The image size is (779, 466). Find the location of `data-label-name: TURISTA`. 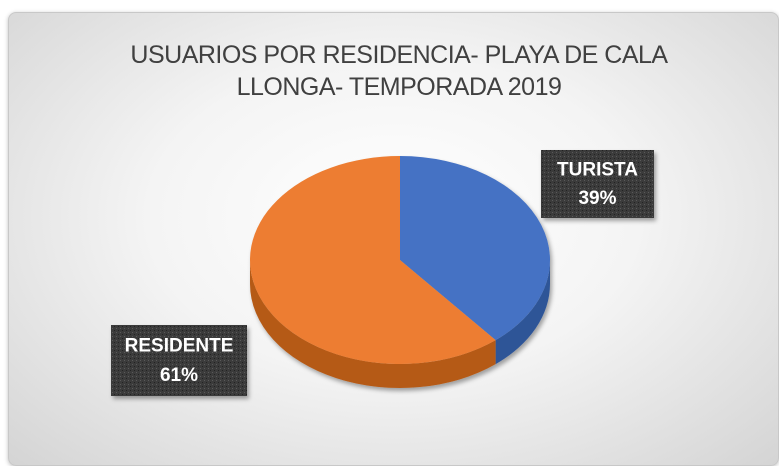

data-label-name: TURISTA is located at coordinates (597, 169).